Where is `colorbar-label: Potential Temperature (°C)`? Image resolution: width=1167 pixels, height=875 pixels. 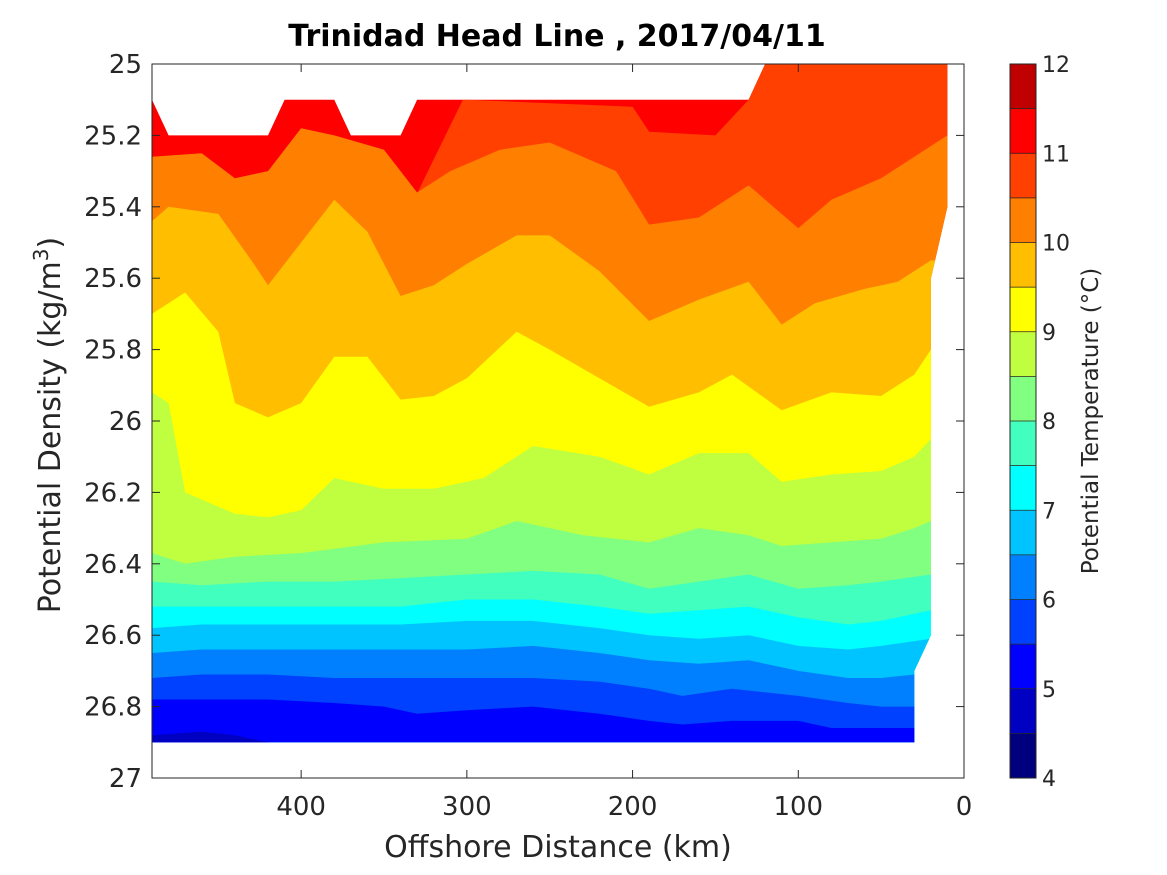
colorbar-label: Potential Temperature (°C) is located at coordinates (1091, 421).